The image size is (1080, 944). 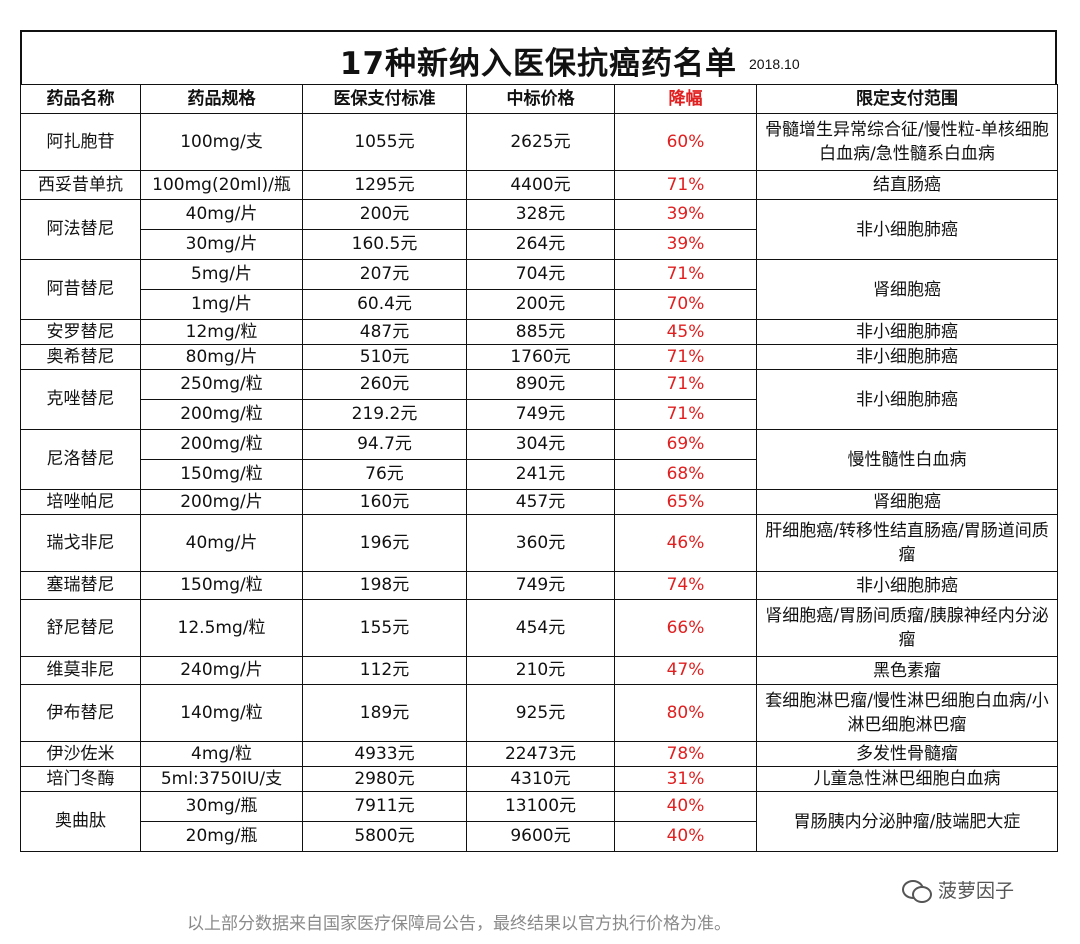 I want to click on table-row: 200mg/粒 219.2元 749元 71%, so click(x=539, y=414).